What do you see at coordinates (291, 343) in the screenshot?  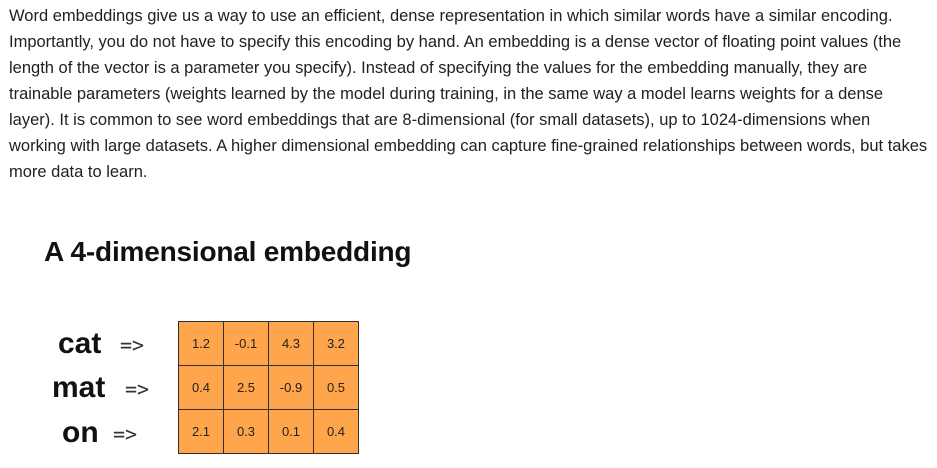 I see `embedding-cell: 4.3` at bounding box center [291, 343].